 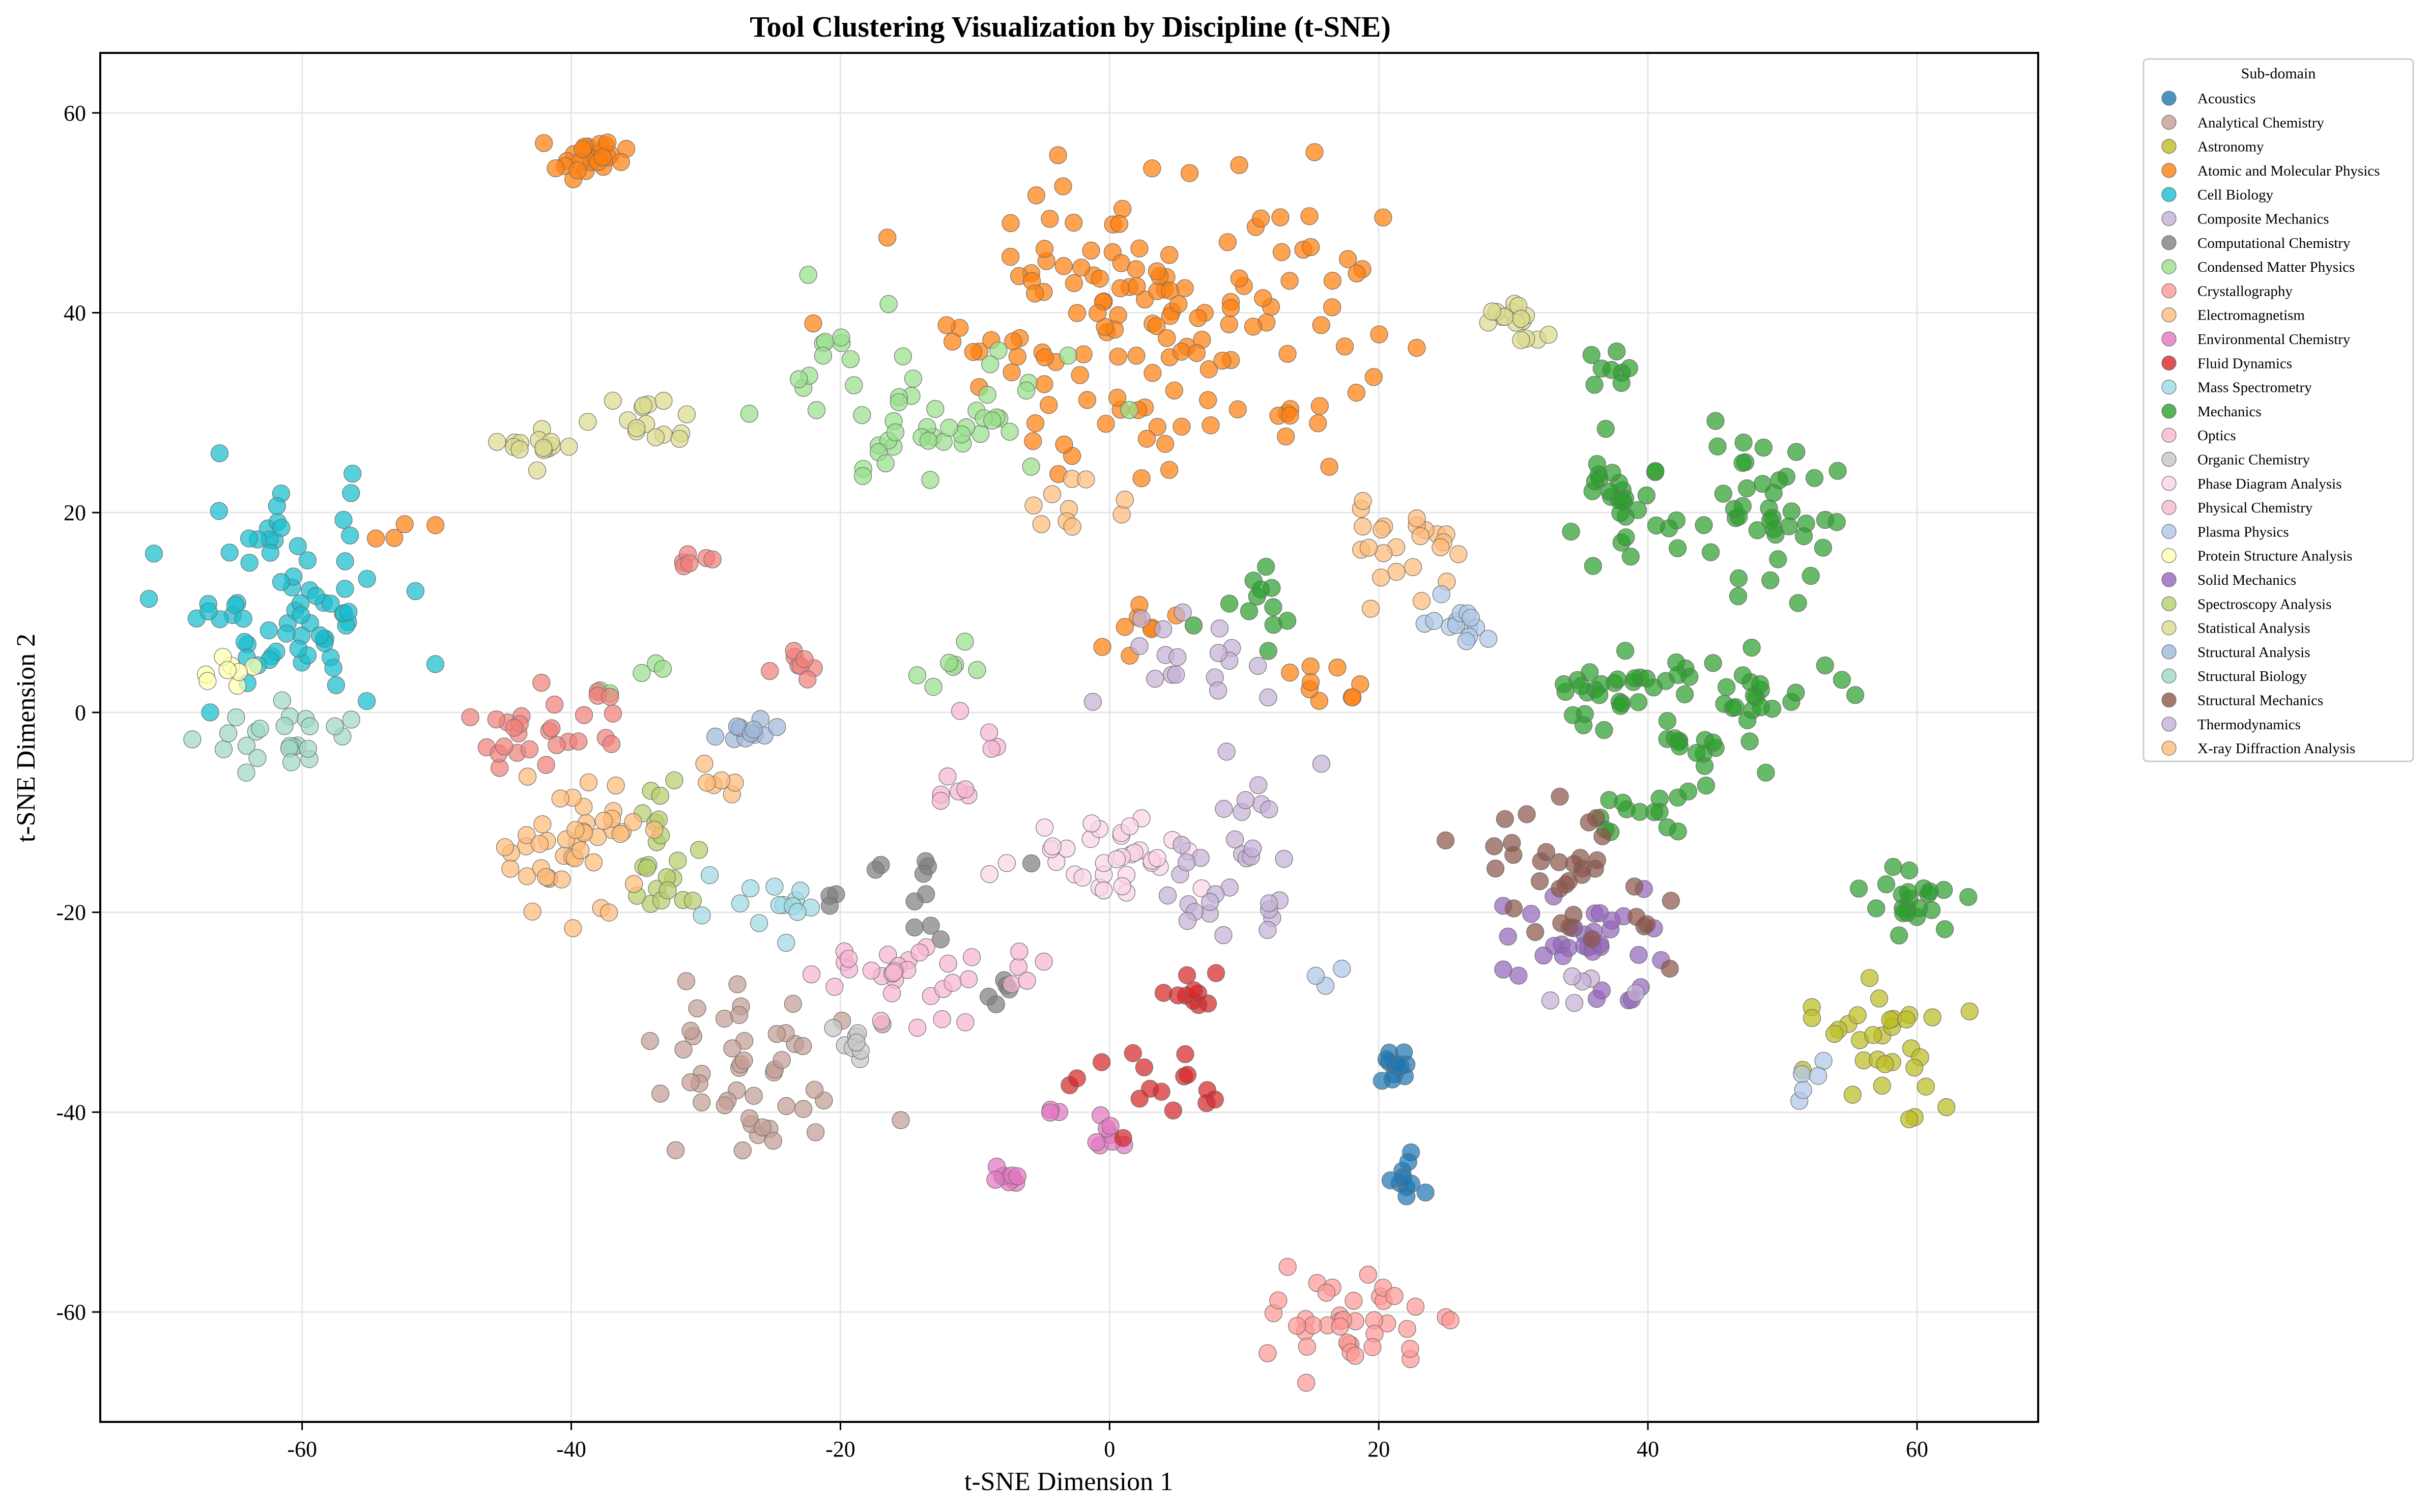 What do you see at coordinates (2251, 316) in the screenshot?
I see `legend-label: Electromagnetism` at bounding box center [2251, 316].